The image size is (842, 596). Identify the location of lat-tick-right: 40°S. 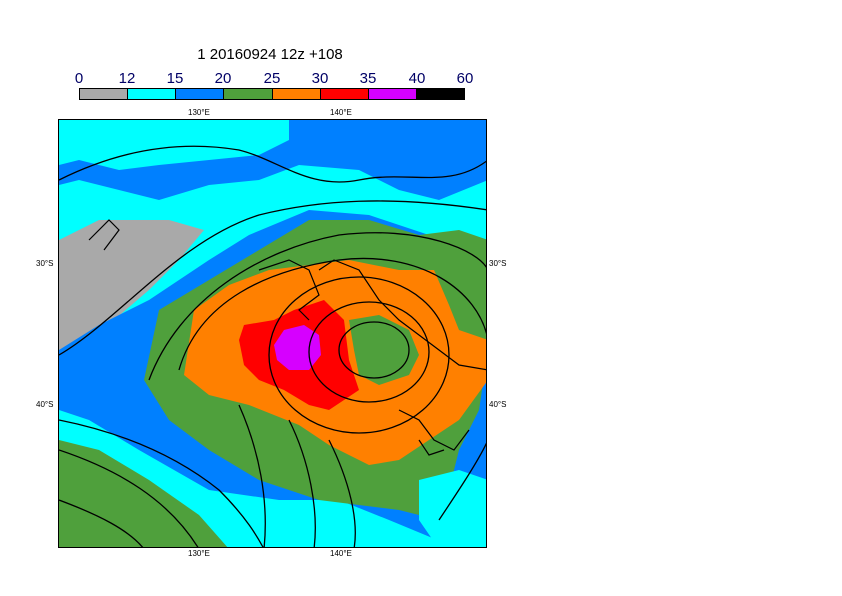
(498, 404).